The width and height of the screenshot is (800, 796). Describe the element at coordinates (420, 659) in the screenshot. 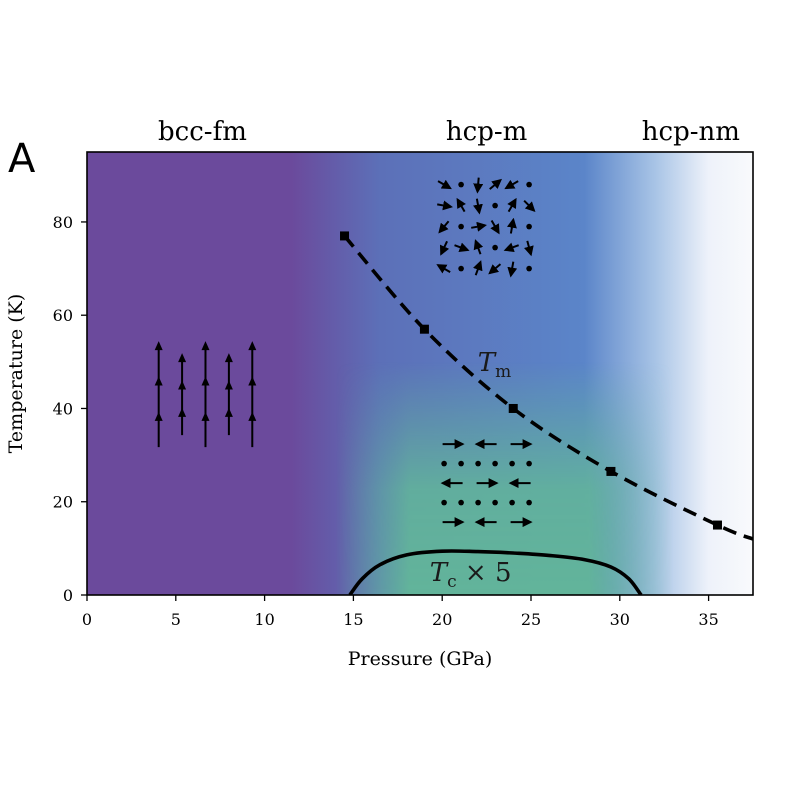

I see `x-axis-label: Pressure (GPa)` at that location.